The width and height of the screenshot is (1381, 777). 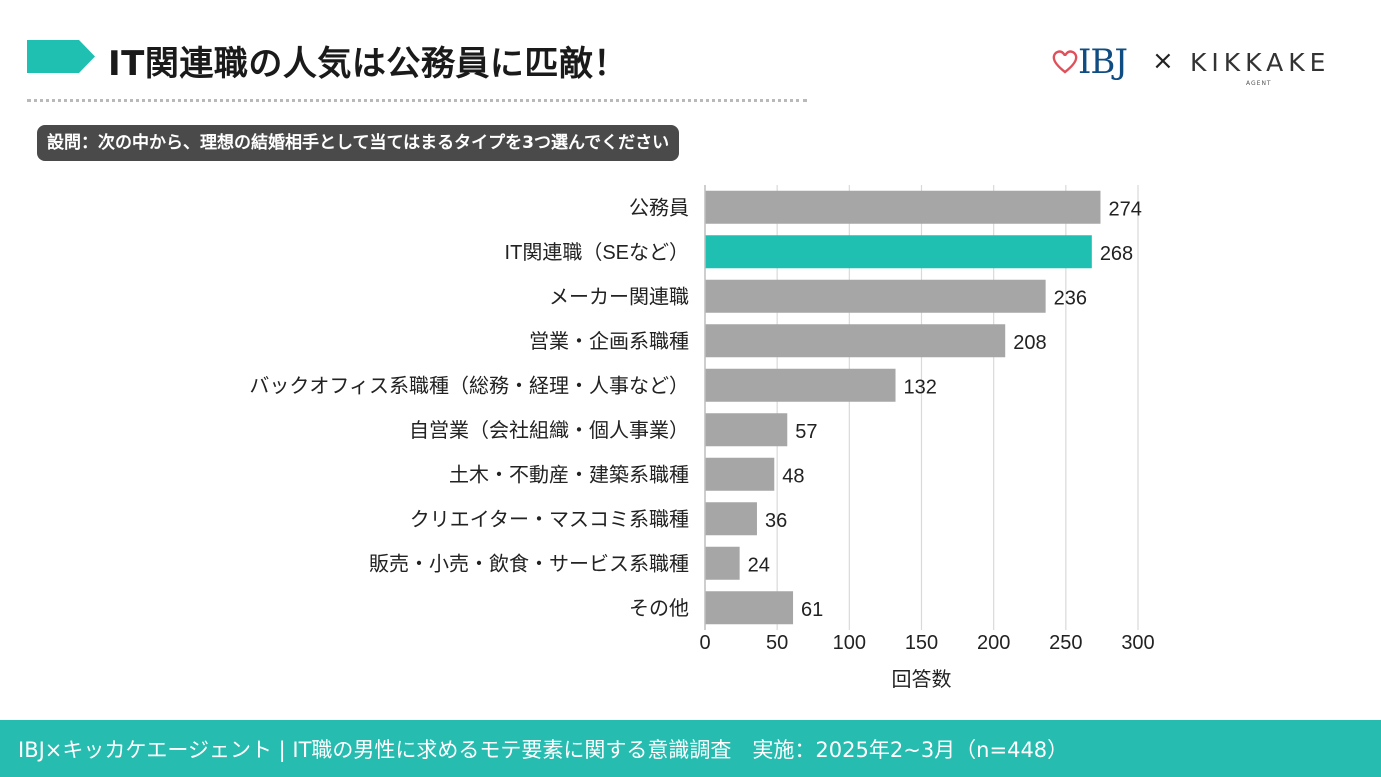 I want to click on x-tick-label: 50, so click(x=777, y=643).